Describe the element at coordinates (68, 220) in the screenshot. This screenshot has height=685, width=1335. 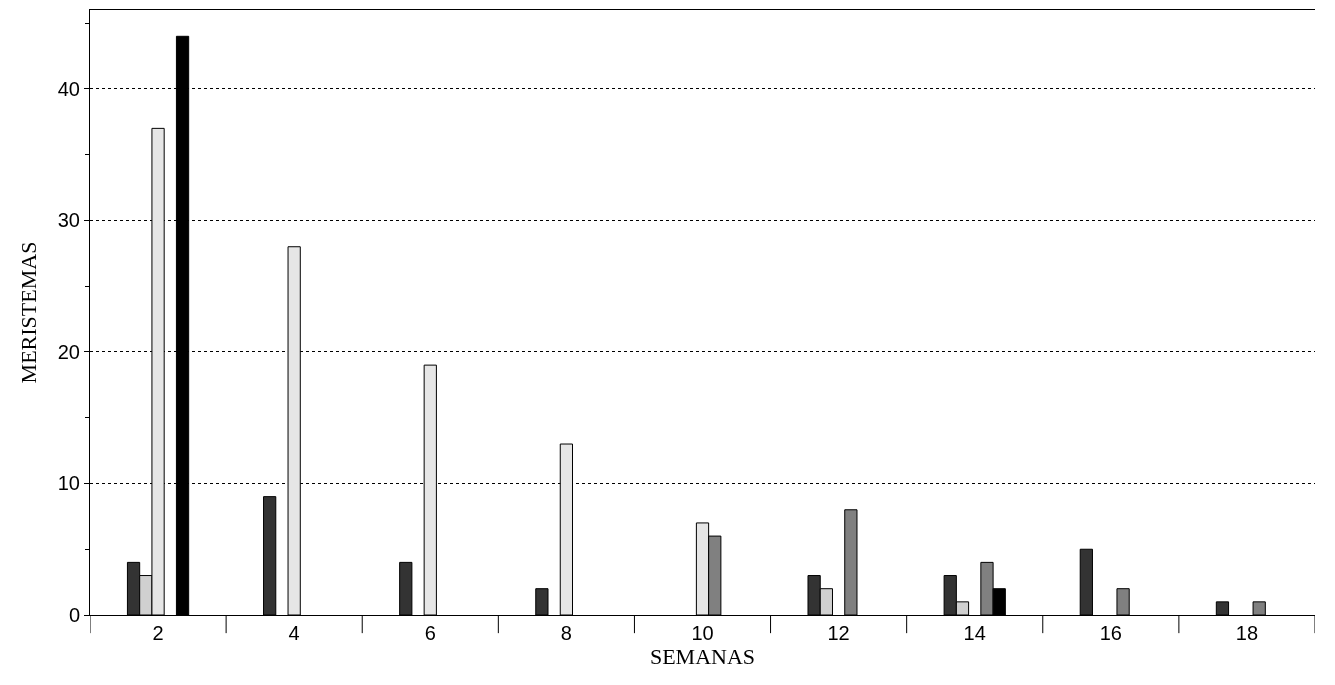
I see `y-tick-label: 30` at that location.